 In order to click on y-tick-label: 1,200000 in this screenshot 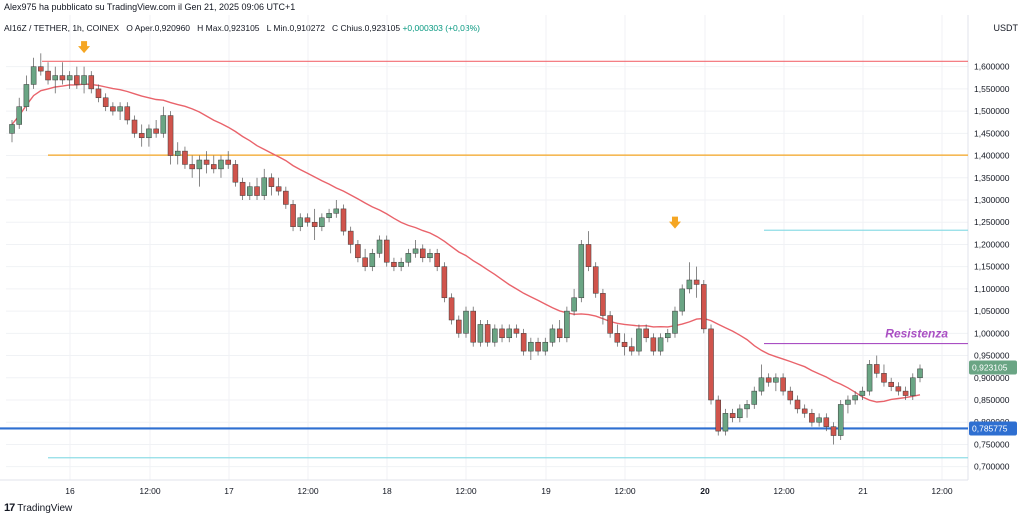, I will do `click(992, 244)`.